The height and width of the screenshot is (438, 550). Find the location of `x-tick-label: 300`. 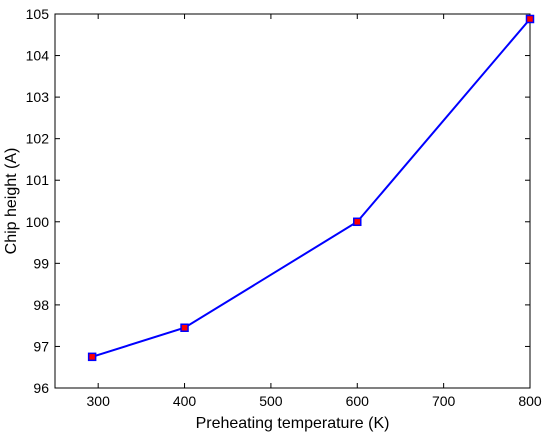

x-tick-label: 300 is located at coordinates (99, 401).